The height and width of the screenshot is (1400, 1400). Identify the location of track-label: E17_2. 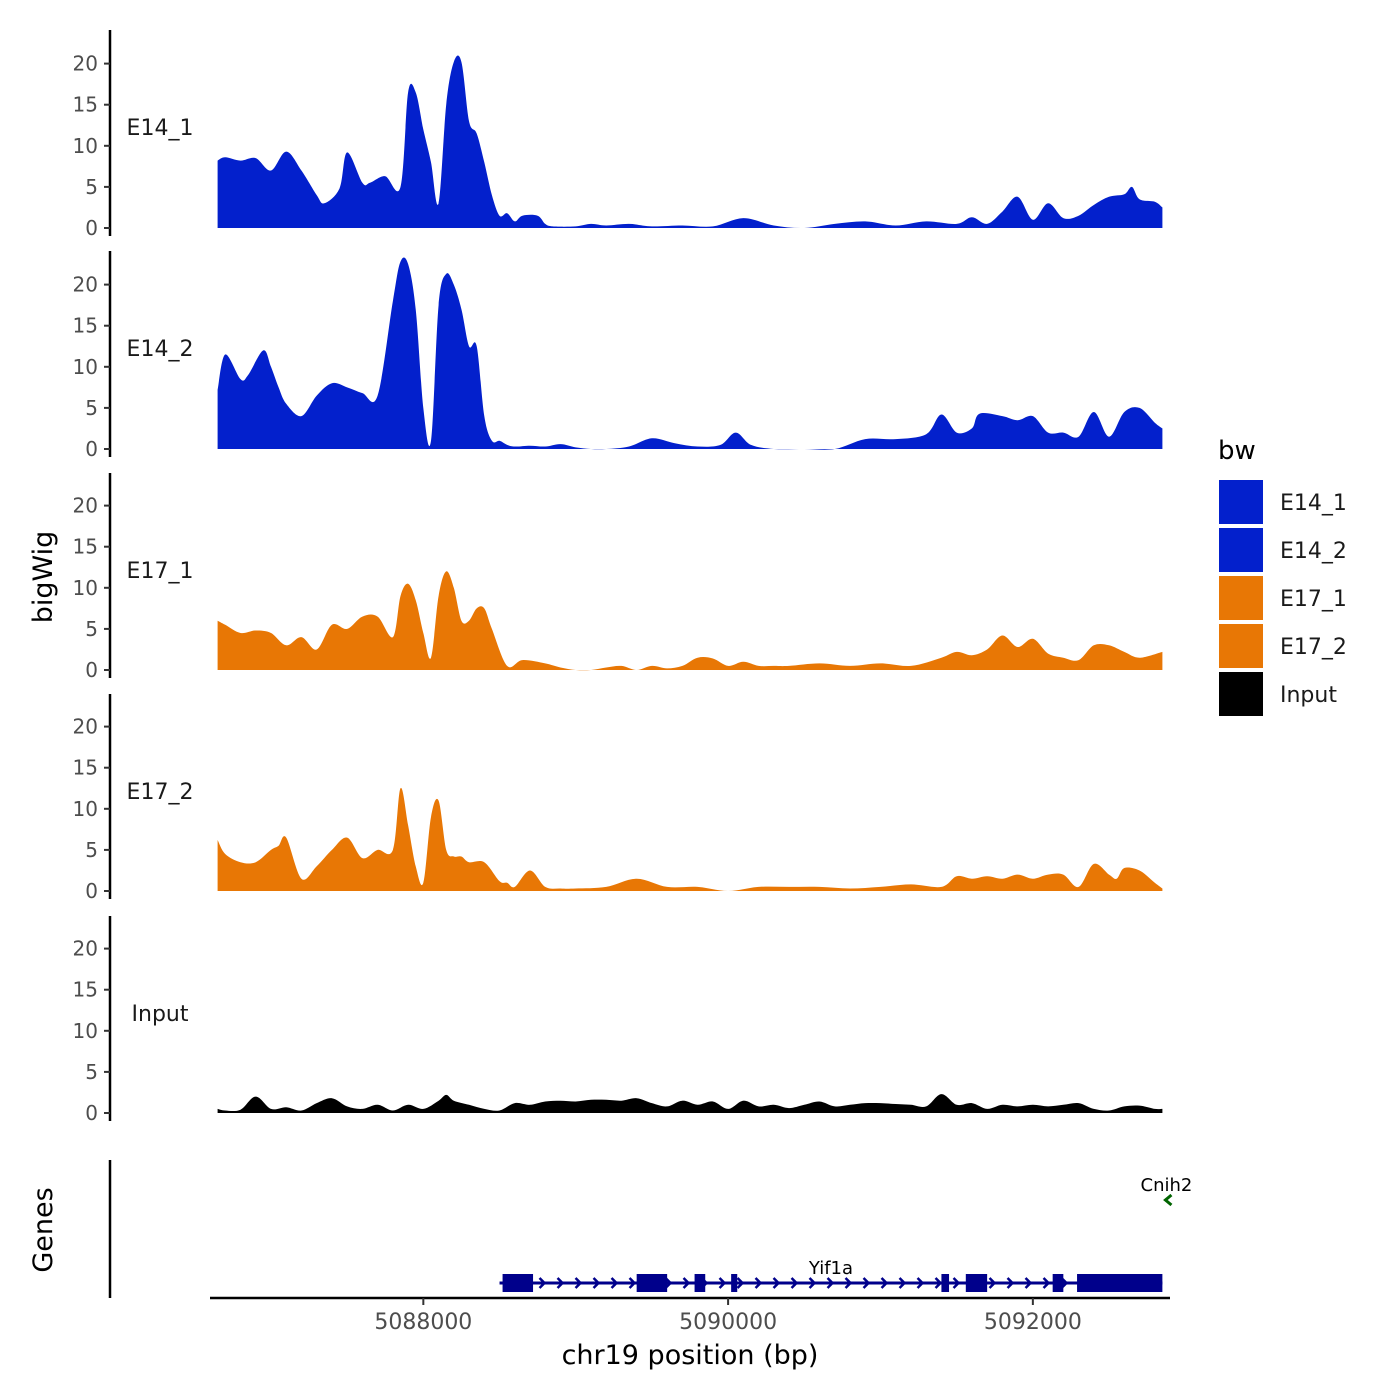
(160, 792).